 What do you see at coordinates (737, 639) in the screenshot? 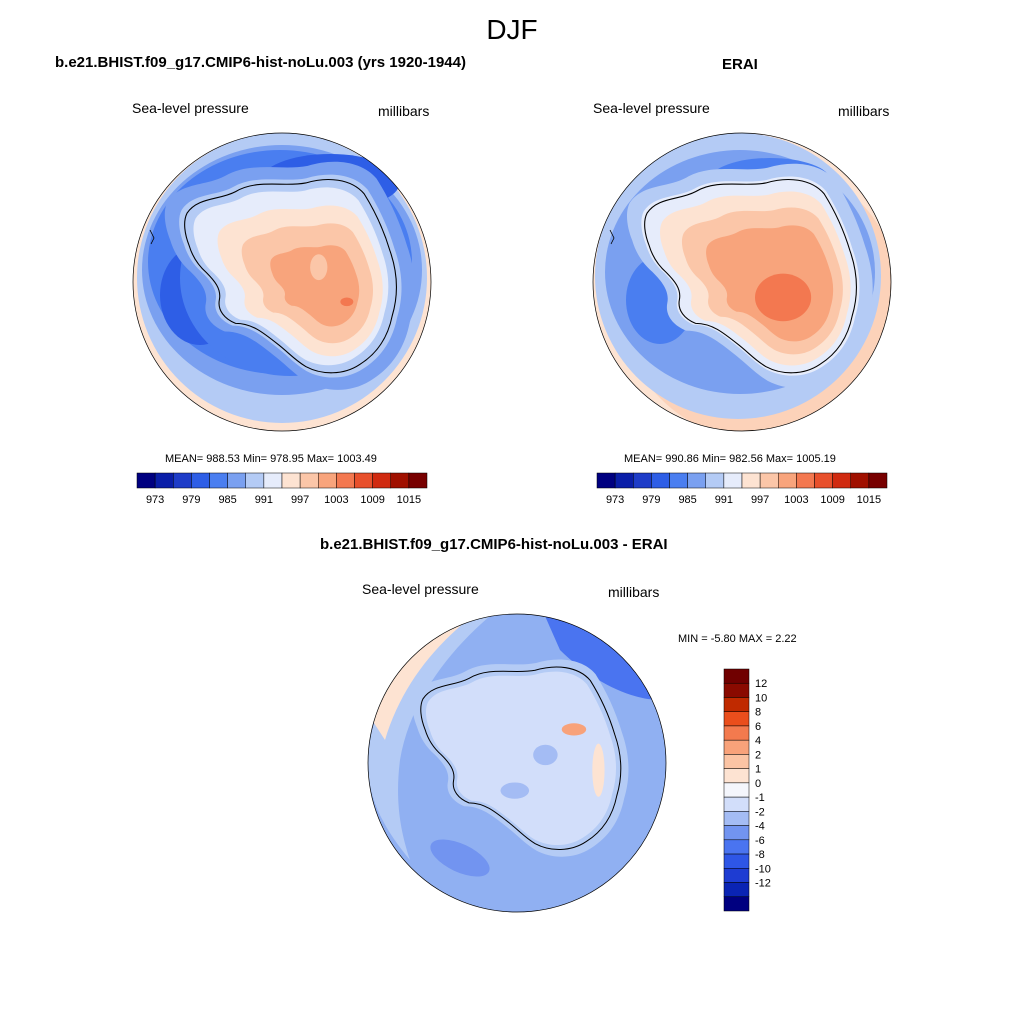
I see `panel-3-stats: MIN = -5.80 MAX = 2.22` at bounding box center [737, 639].